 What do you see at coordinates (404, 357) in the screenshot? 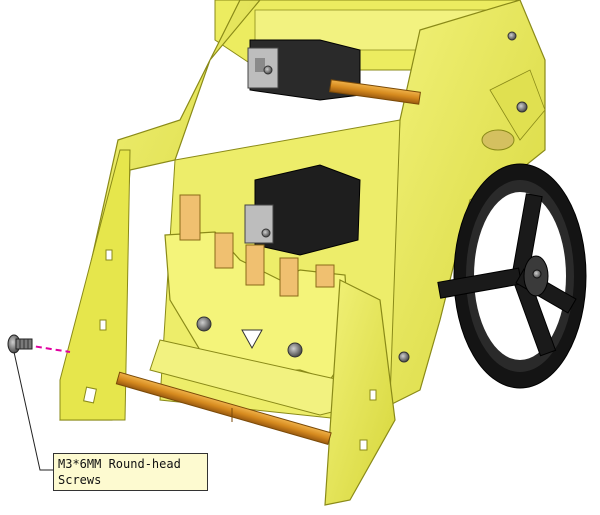
I see `screw-right-lower-icon` at bounding box center [404, 357].